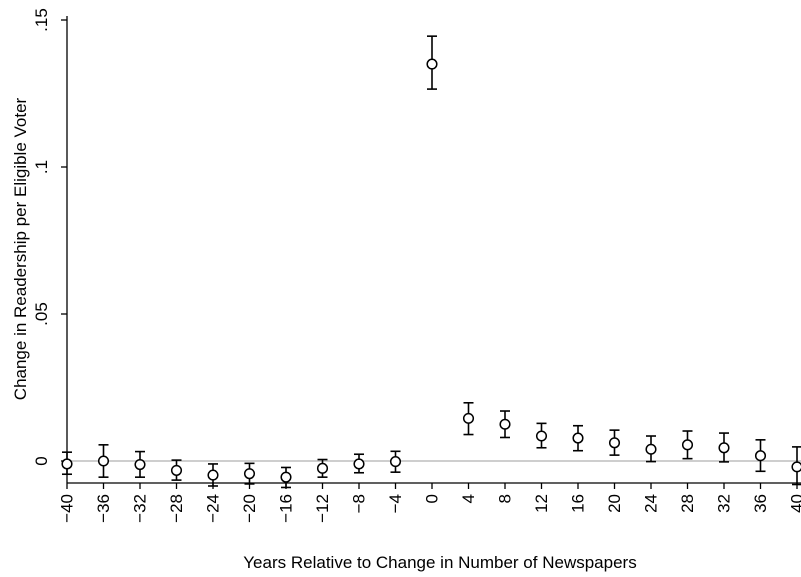 The height and width of the screenshot is (577, 801). What do you see at coordinates (687, 503) in the screenshot?
I see `x-tick-label: 28` at bounding box center [687, 503].